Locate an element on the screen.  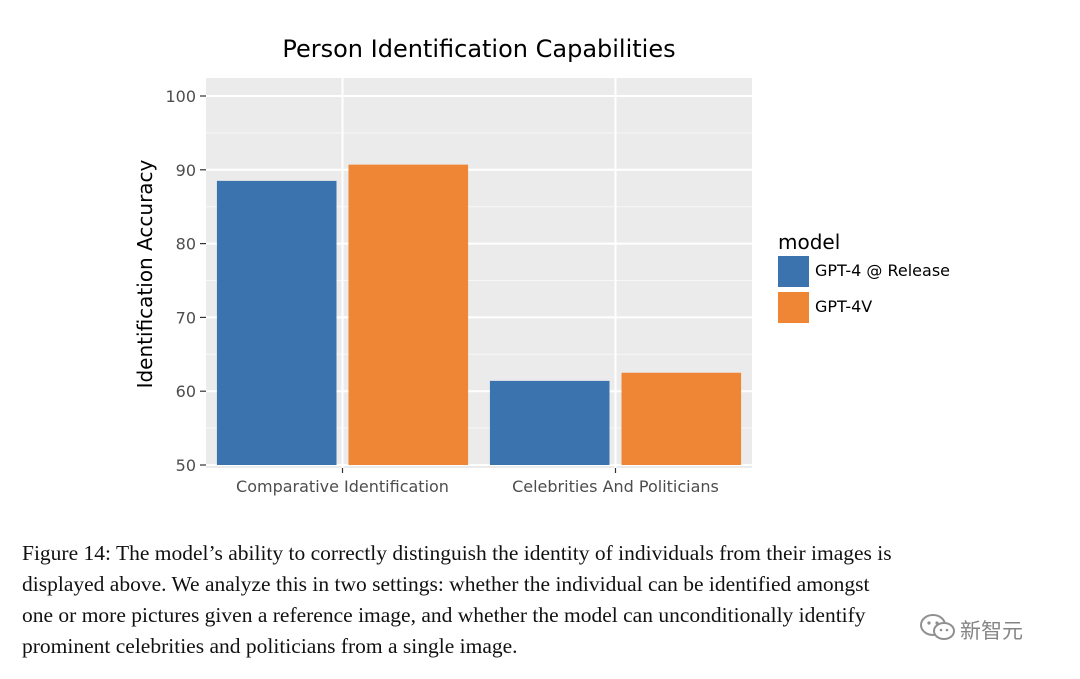
y-tick-label: 60 is located at coordinates (186, 391).